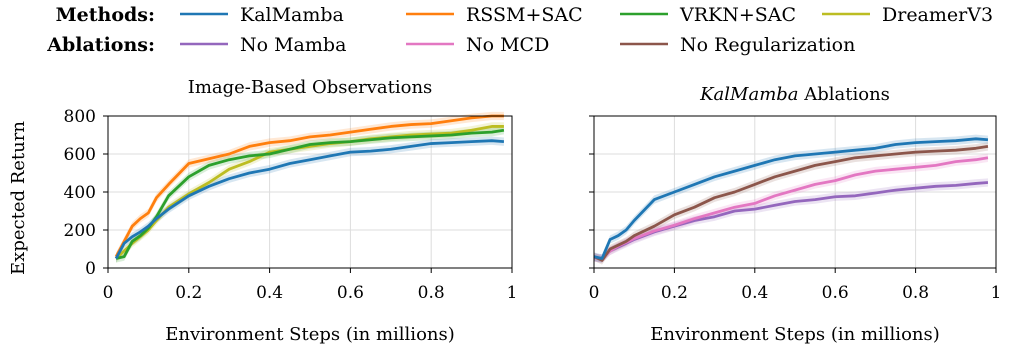  What do you see at coordinates (748, 94) in the screenshot?
I see `chart-title-italic: KalMamba` at bounding box center [748, 94].